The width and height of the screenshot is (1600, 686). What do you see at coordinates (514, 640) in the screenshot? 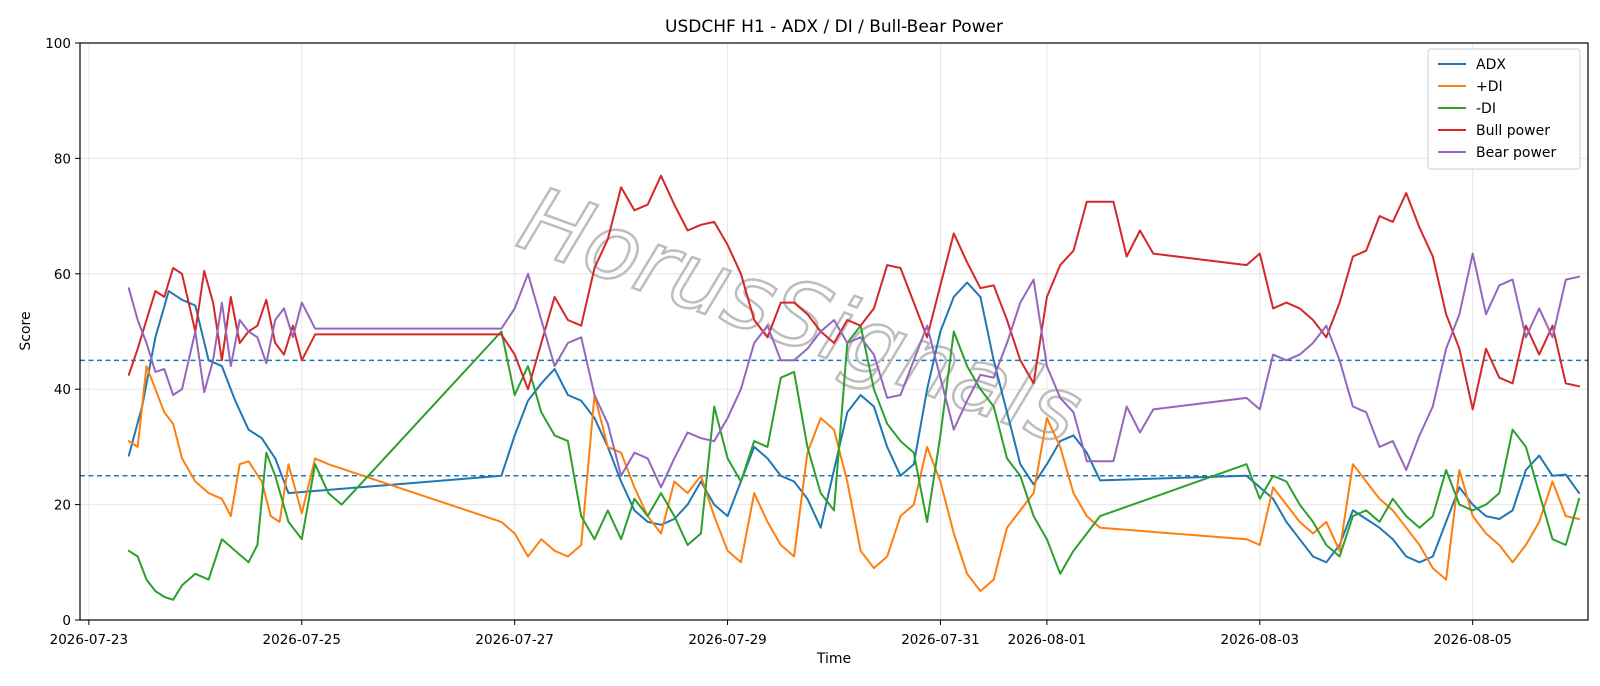
I see `x-tick-label: 2026-07-27` at bounding box center [514, 640].